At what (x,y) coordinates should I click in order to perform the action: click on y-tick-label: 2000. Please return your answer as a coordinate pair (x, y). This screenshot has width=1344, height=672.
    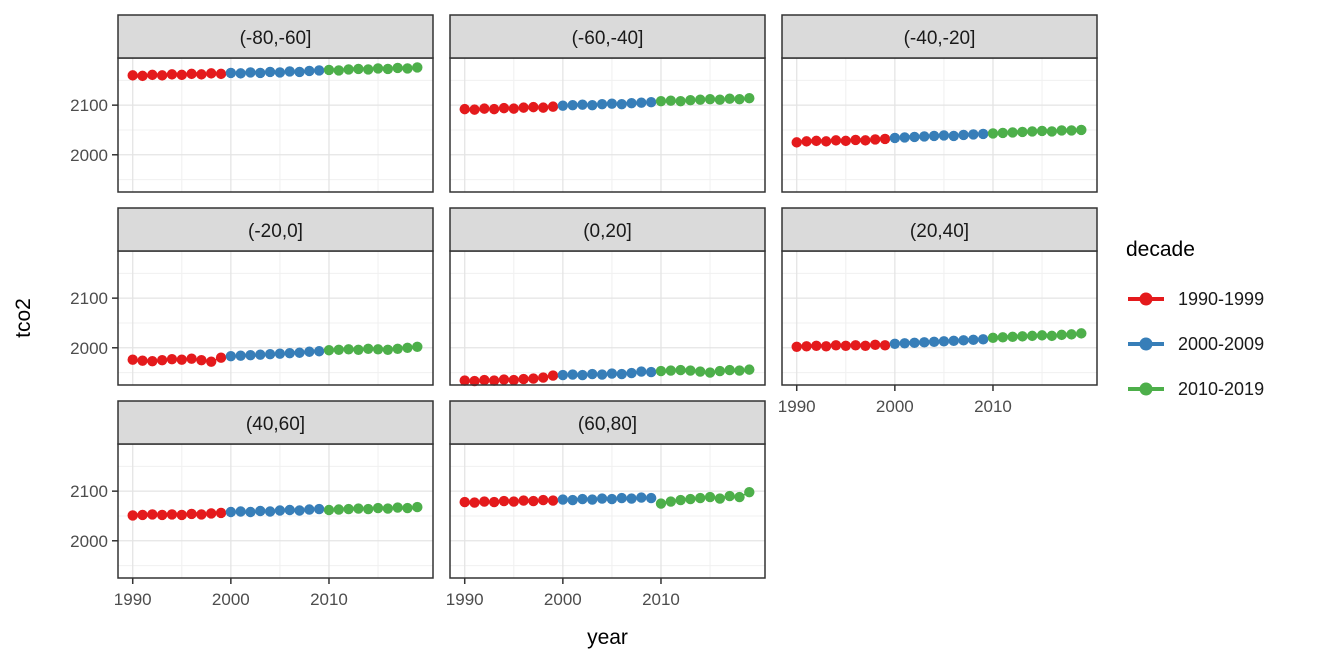
    Looking at the image, I should click on (89, 155).